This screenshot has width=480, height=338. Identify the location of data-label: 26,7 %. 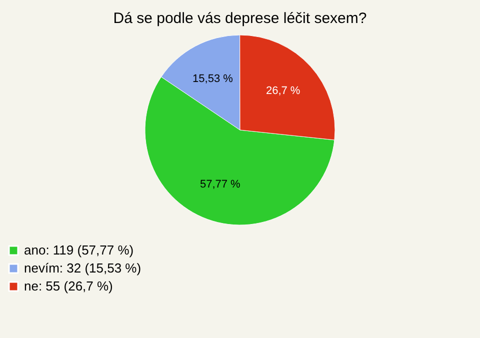
(283, 91).